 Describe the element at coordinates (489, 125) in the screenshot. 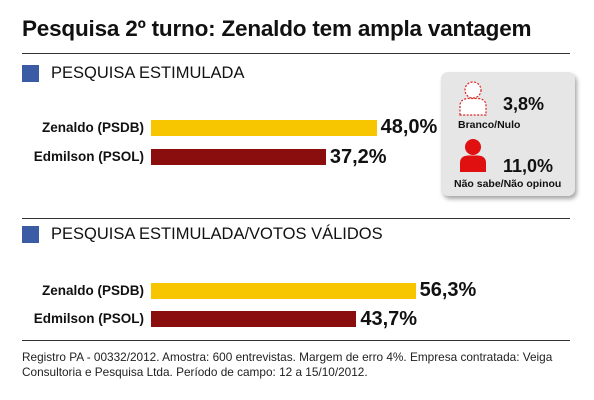

I see `branco-label: Branco/Nulo` at that location.